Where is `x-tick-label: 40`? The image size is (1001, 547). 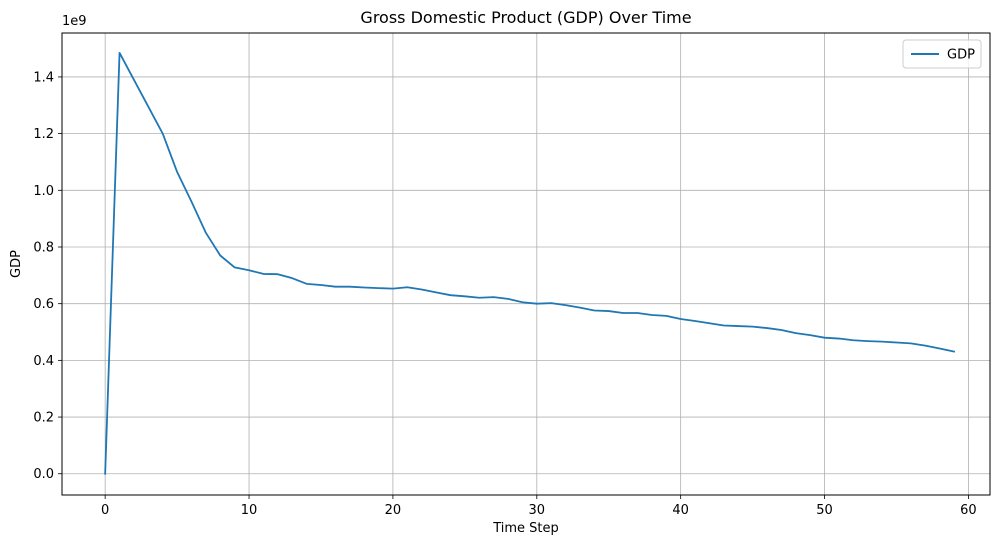 x-tick-label: 40 is located at coordinates (680, 510).